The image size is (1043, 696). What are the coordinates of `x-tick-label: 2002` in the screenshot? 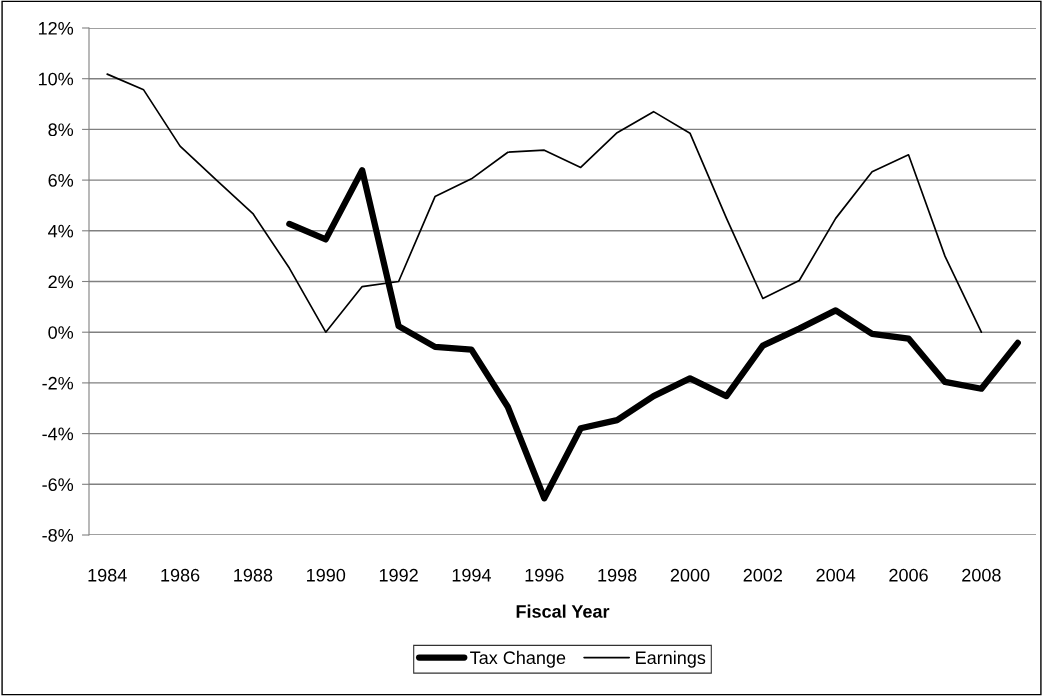 It's located at (763, 575).